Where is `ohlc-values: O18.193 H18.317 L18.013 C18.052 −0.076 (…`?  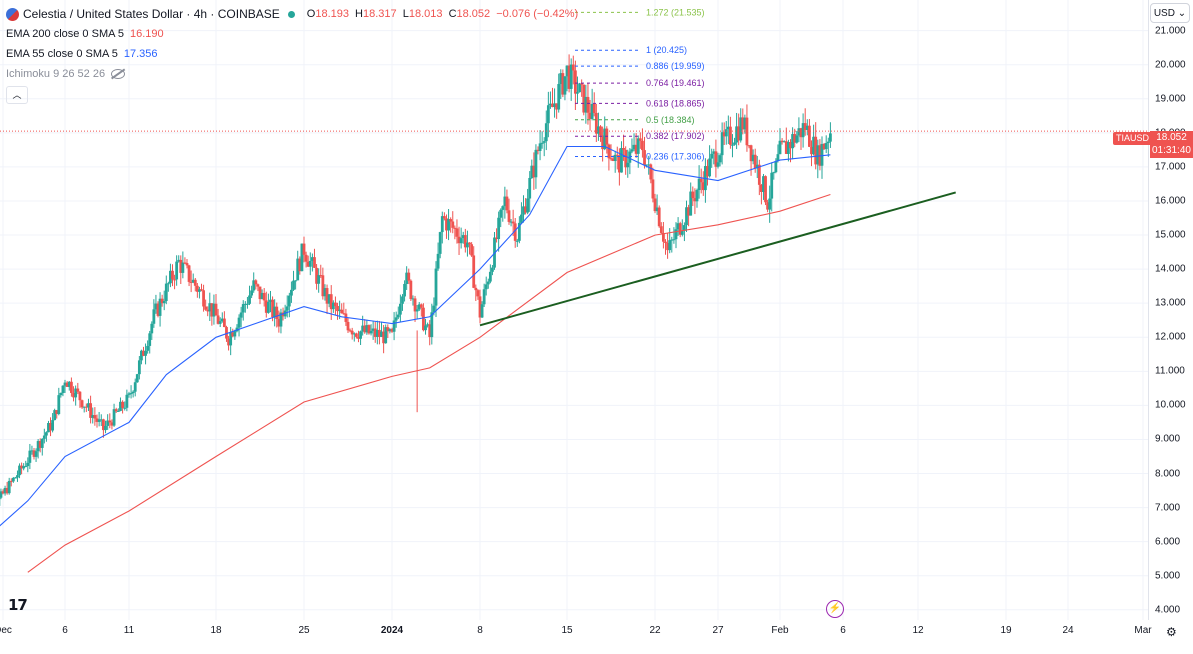
ohlc-values: O18.193 H18.317 L18.013 C18.052 −0.076 (… is located at coordinates (442, 14).